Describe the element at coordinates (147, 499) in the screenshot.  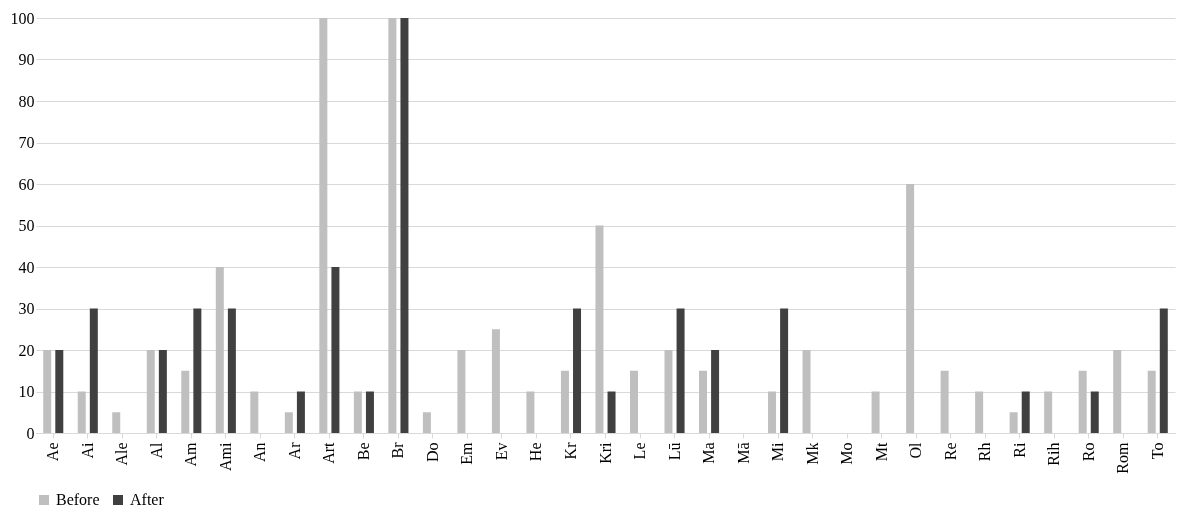
I see `legend-label: After` at that location.